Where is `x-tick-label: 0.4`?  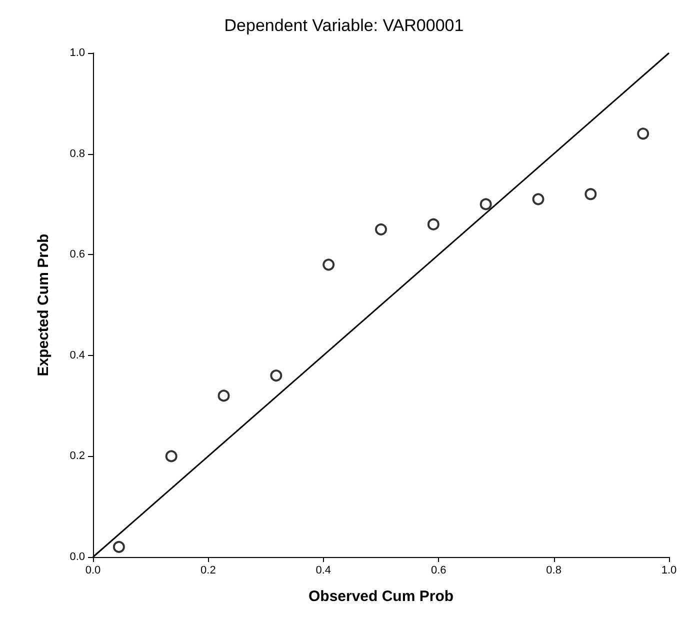 x-tick-label: 0.4 is located at coordinates (324, 570).